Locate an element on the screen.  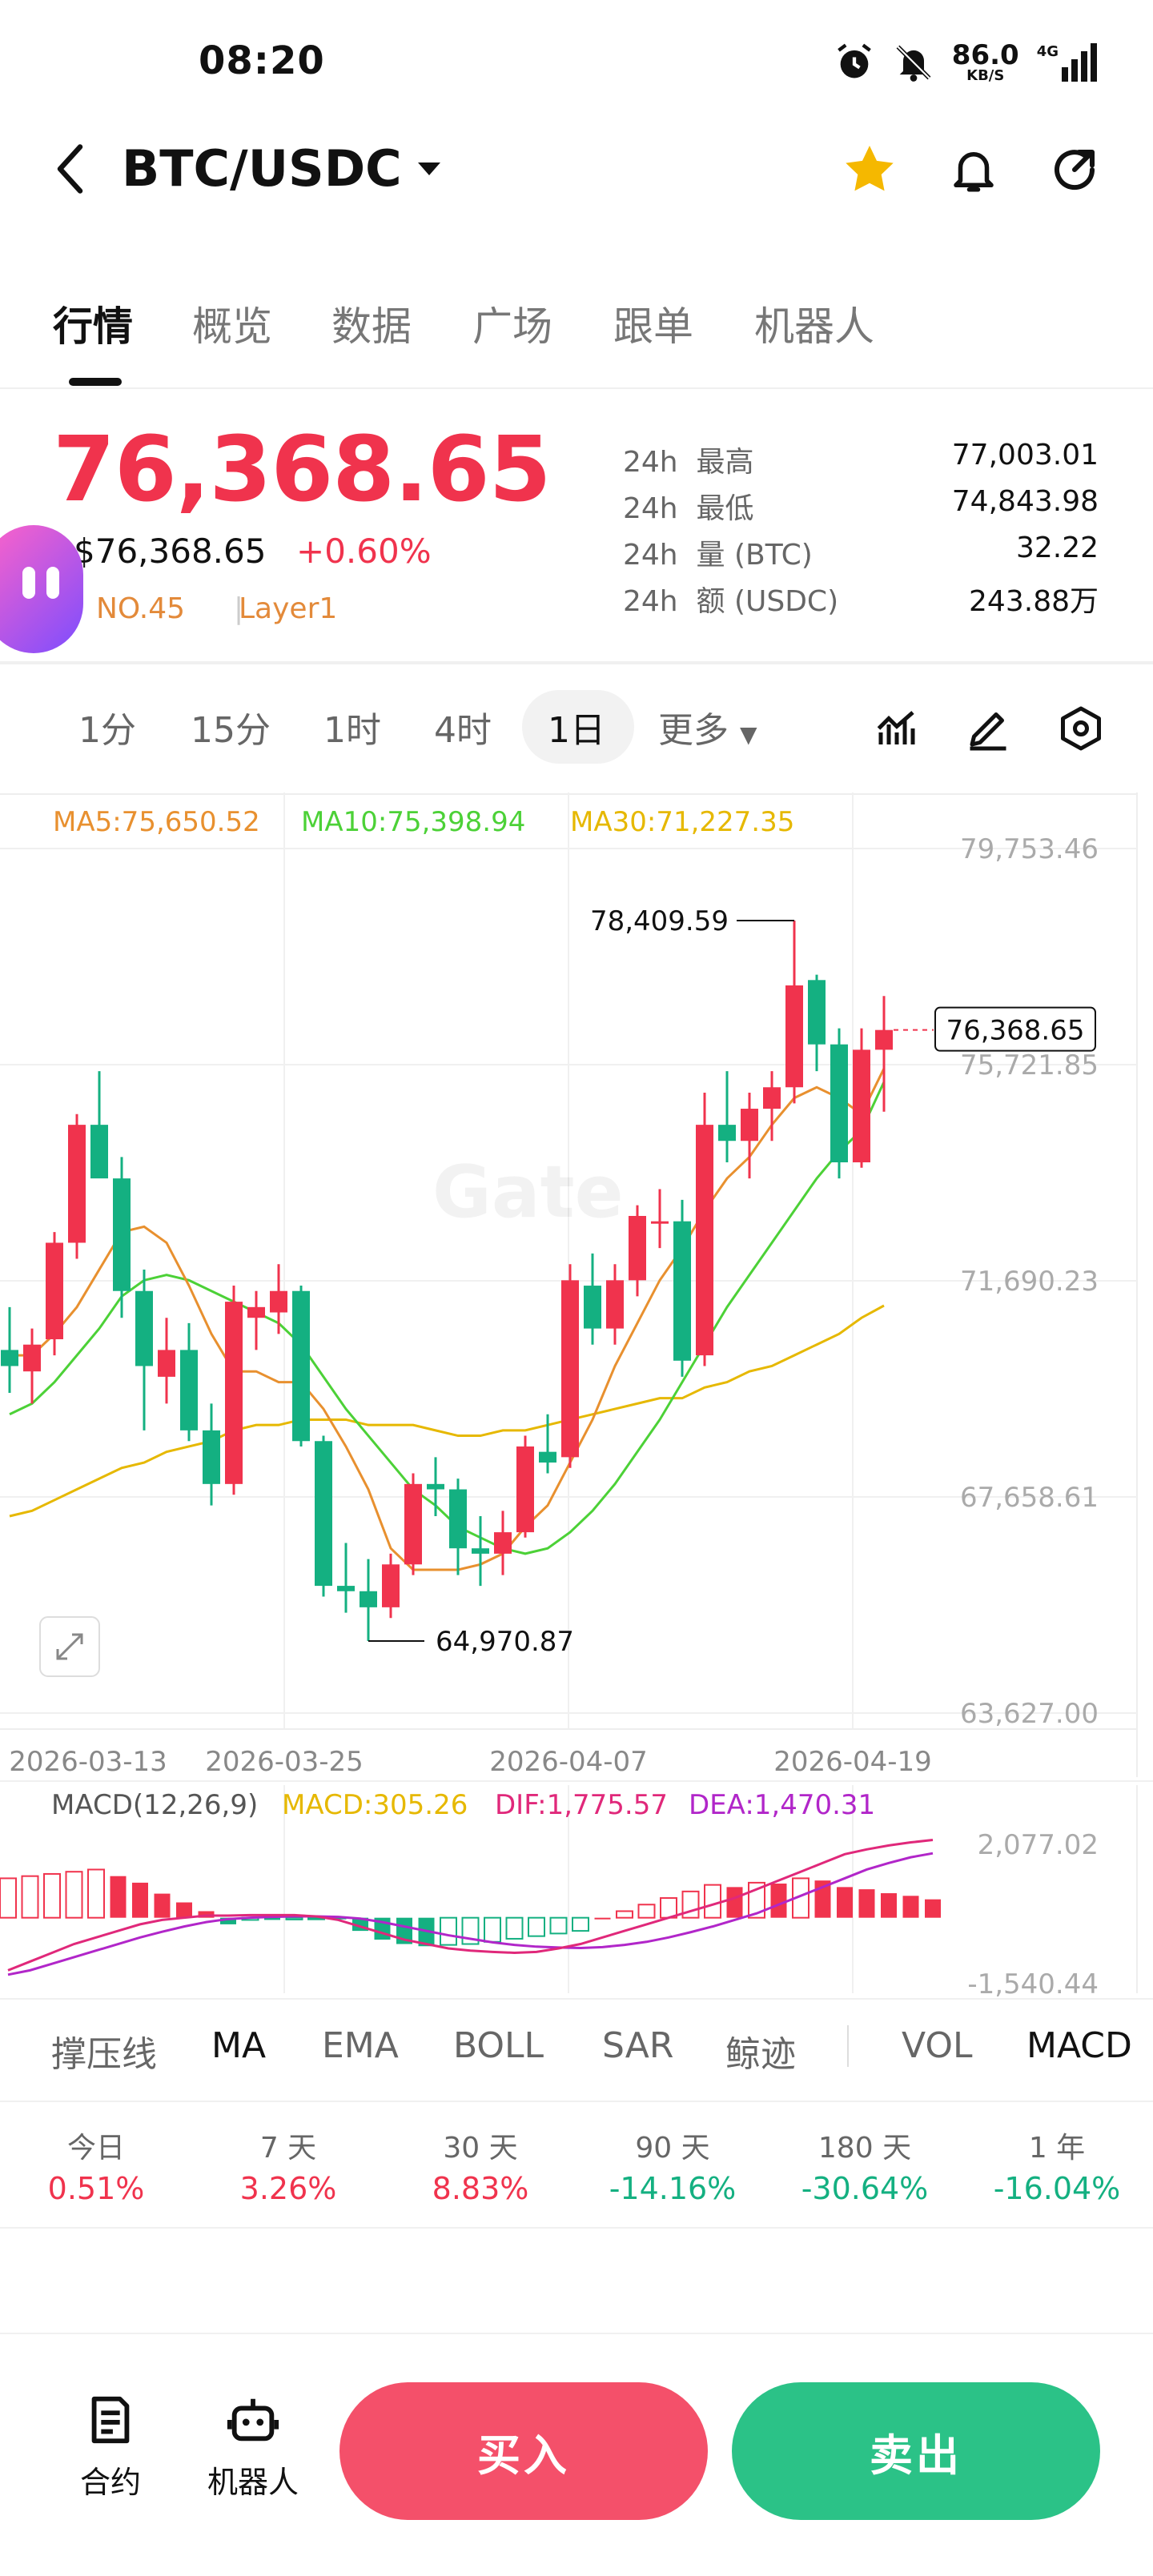
chart-type-icon is located at coordinates (897, 728).